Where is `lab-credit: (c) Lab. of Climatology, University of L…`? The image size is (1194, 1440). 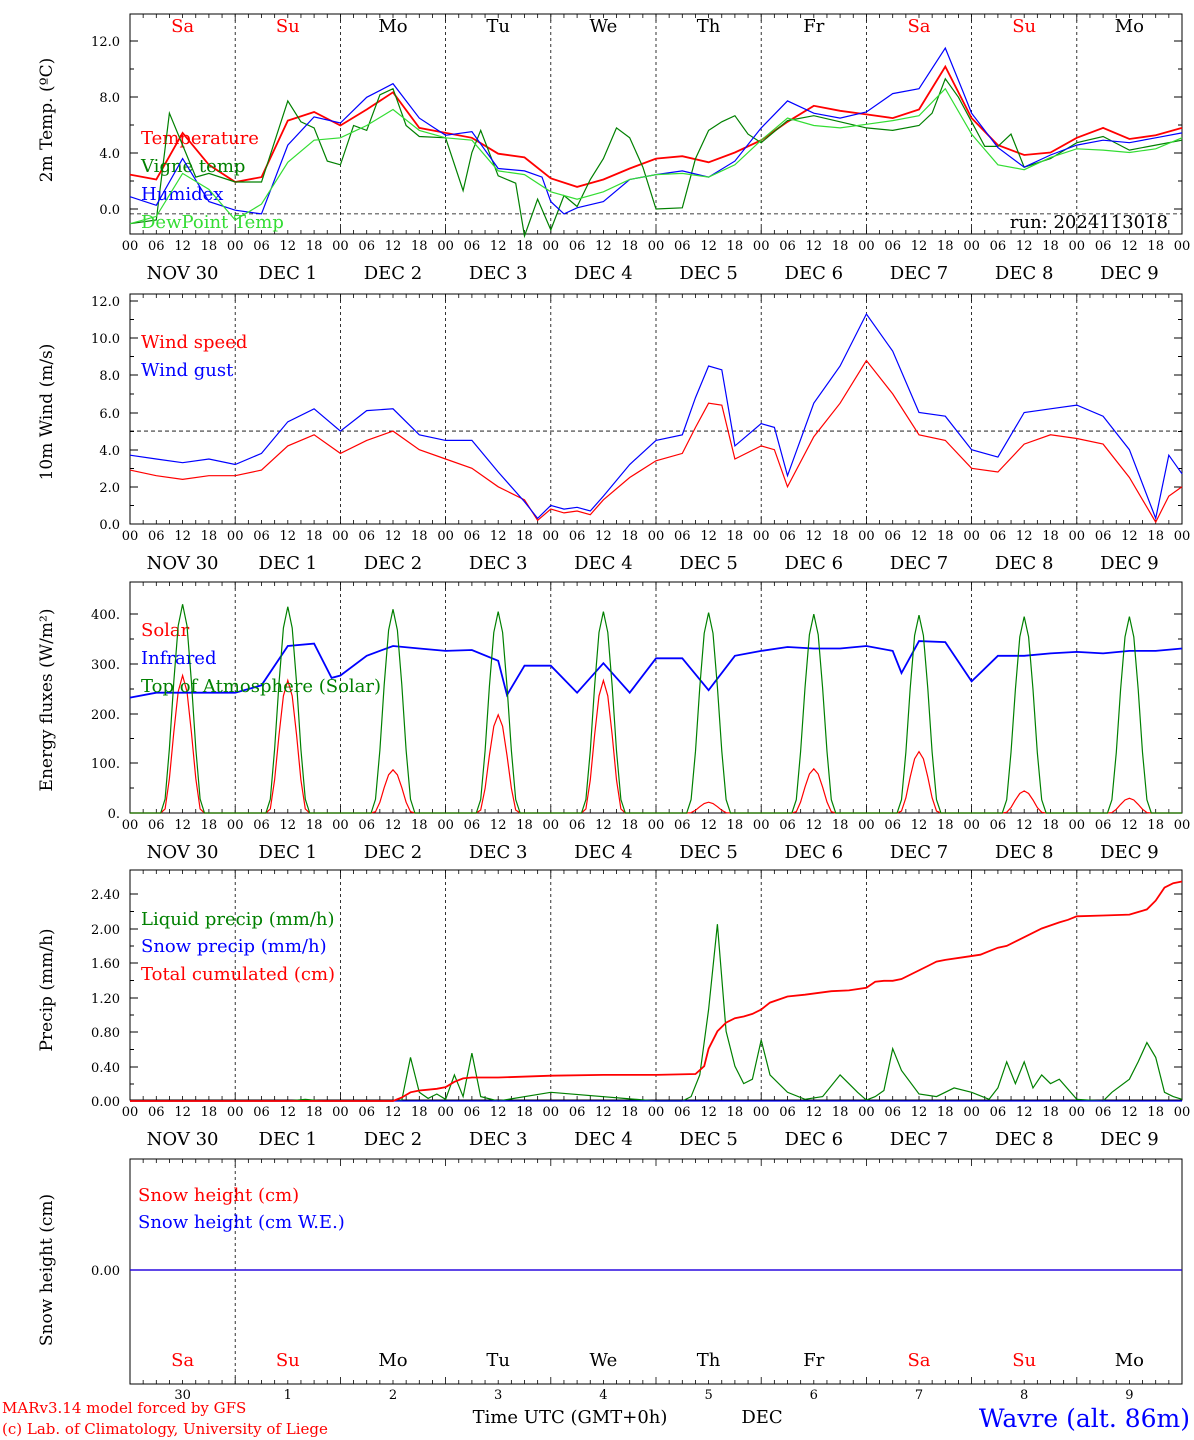
lab-credit: (c) Lab. of Climatology, University of L… is located at coordinates (165, 1429).